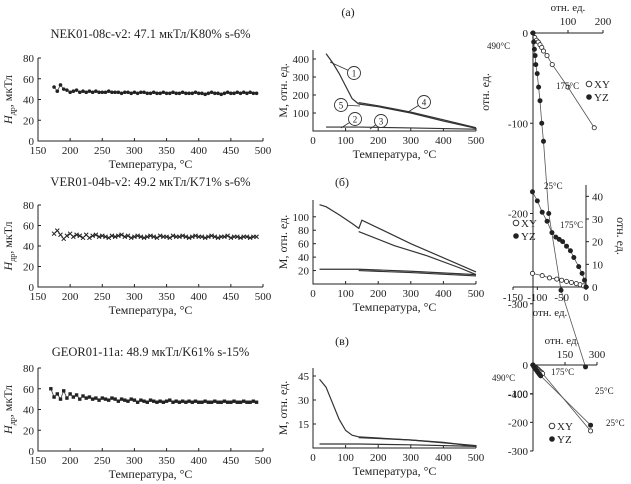 Image resolution: width=631 pixels, height=484 pixels. Describe the element at coordinates (8, 119) in the screenshot. I see `y-axis-label-symbol: H` at that location.